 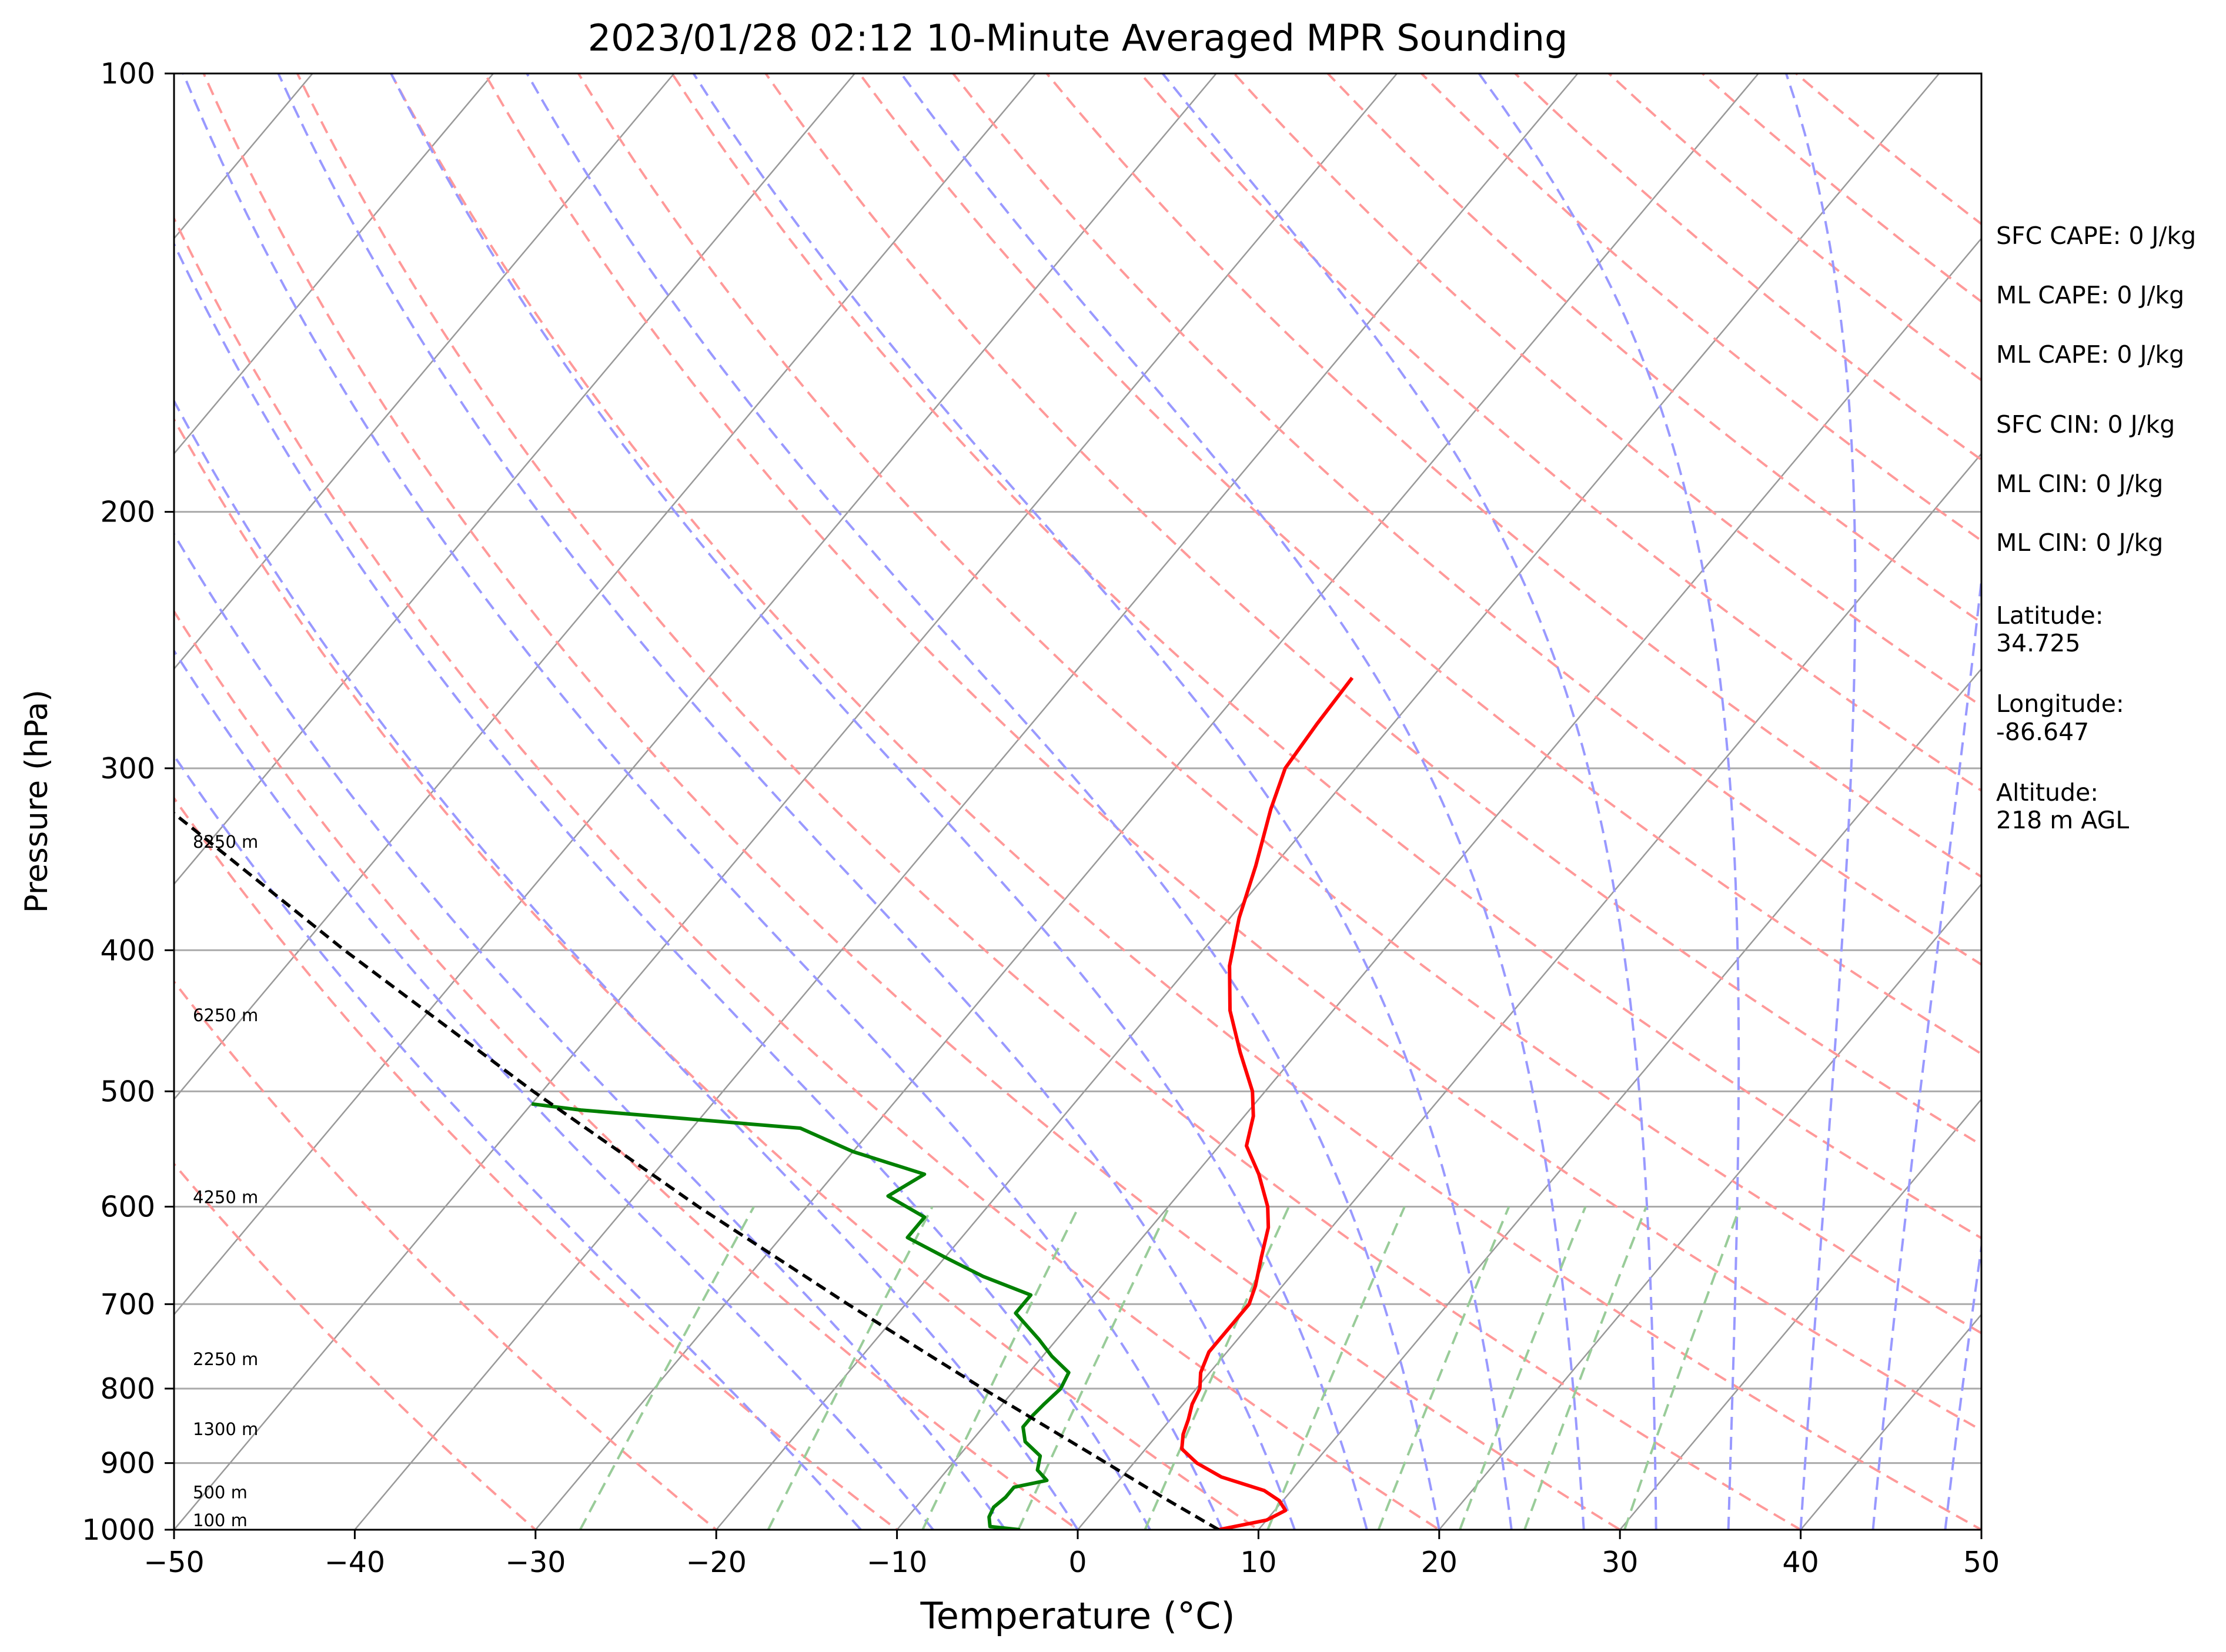 What do you see at coordinates (127, 1207) in the screenshot?
I see `y-tick-label: 600` at bounding box center [127, 1207].